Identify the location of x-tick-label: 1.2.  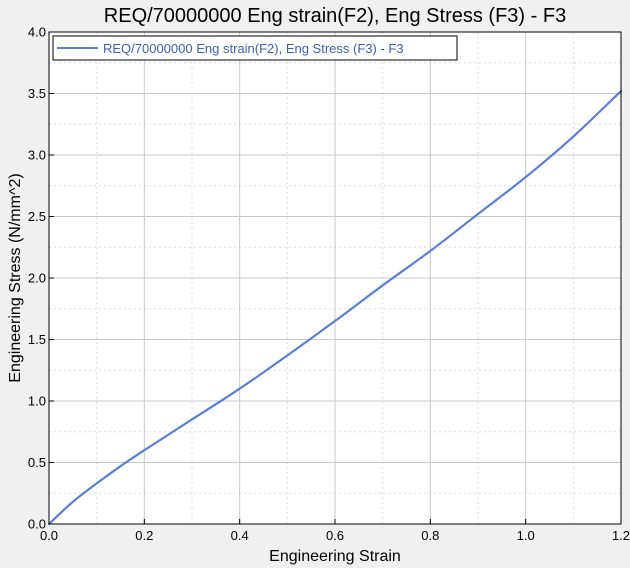
(621, 535).